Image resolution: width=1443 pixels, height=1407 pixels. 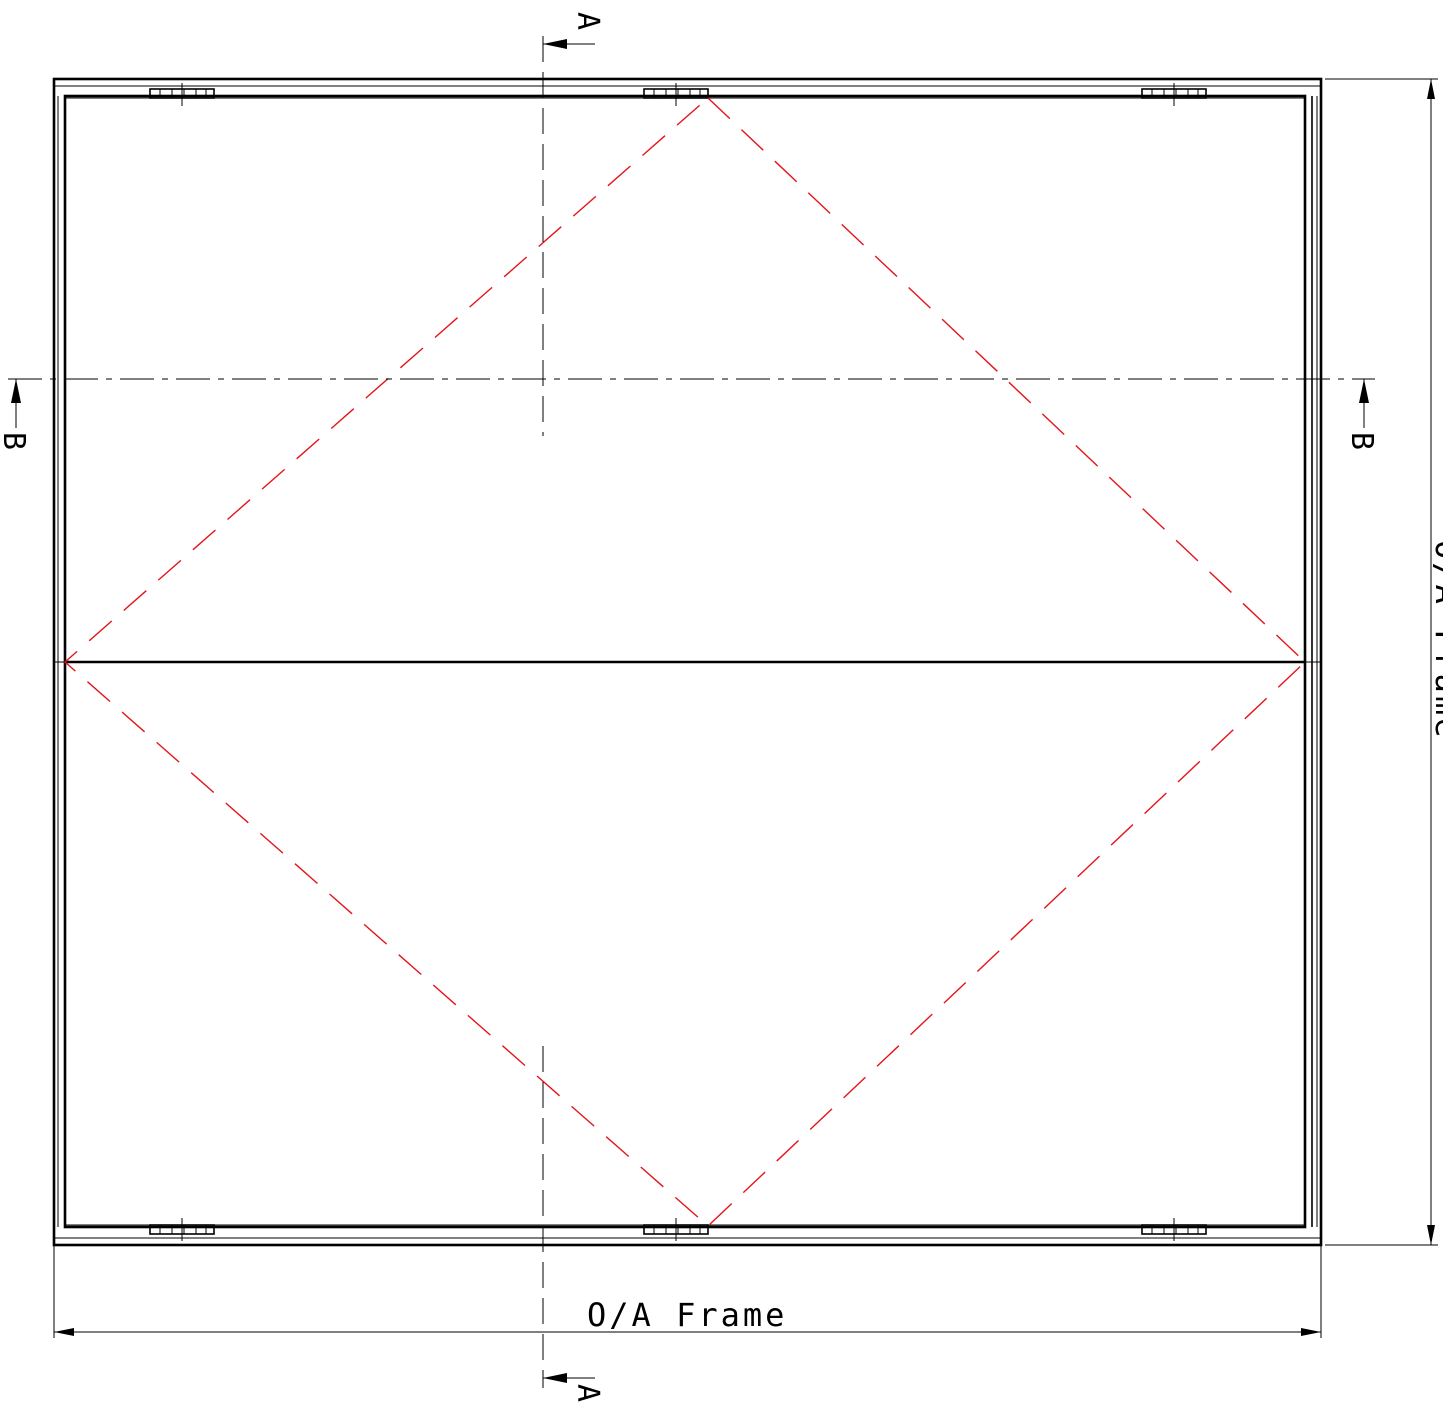 What do you see at coordinates (676, 1229) in the screenshot?
I see `hinge-bottom-center` at bounding box center [676, 1229].